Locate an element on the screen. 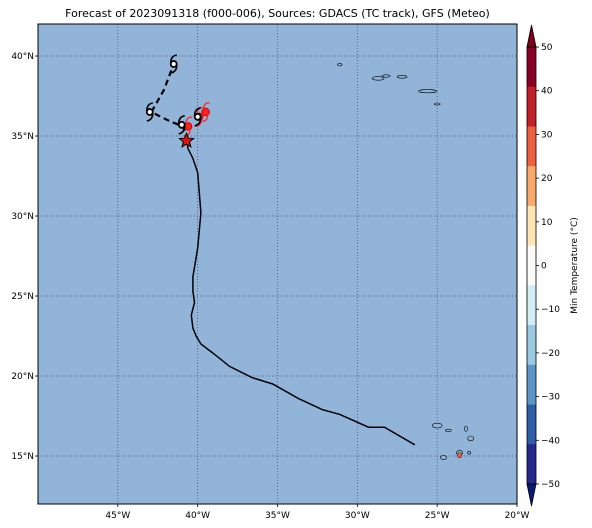  lat-tick-label: 30°N is located at coordinates (22, 217).